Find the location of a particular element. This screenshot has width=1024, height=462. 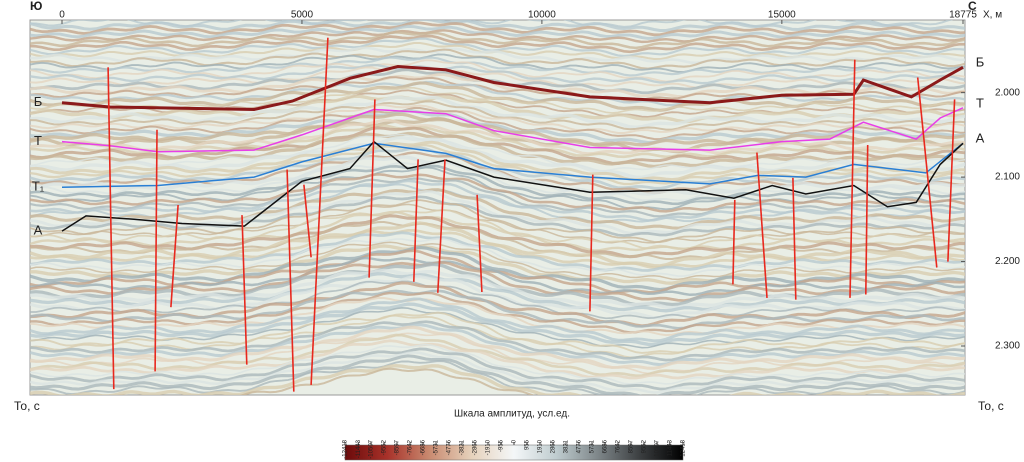

colorbar-tick-label: -4776 is located at coordinates (450, 447).